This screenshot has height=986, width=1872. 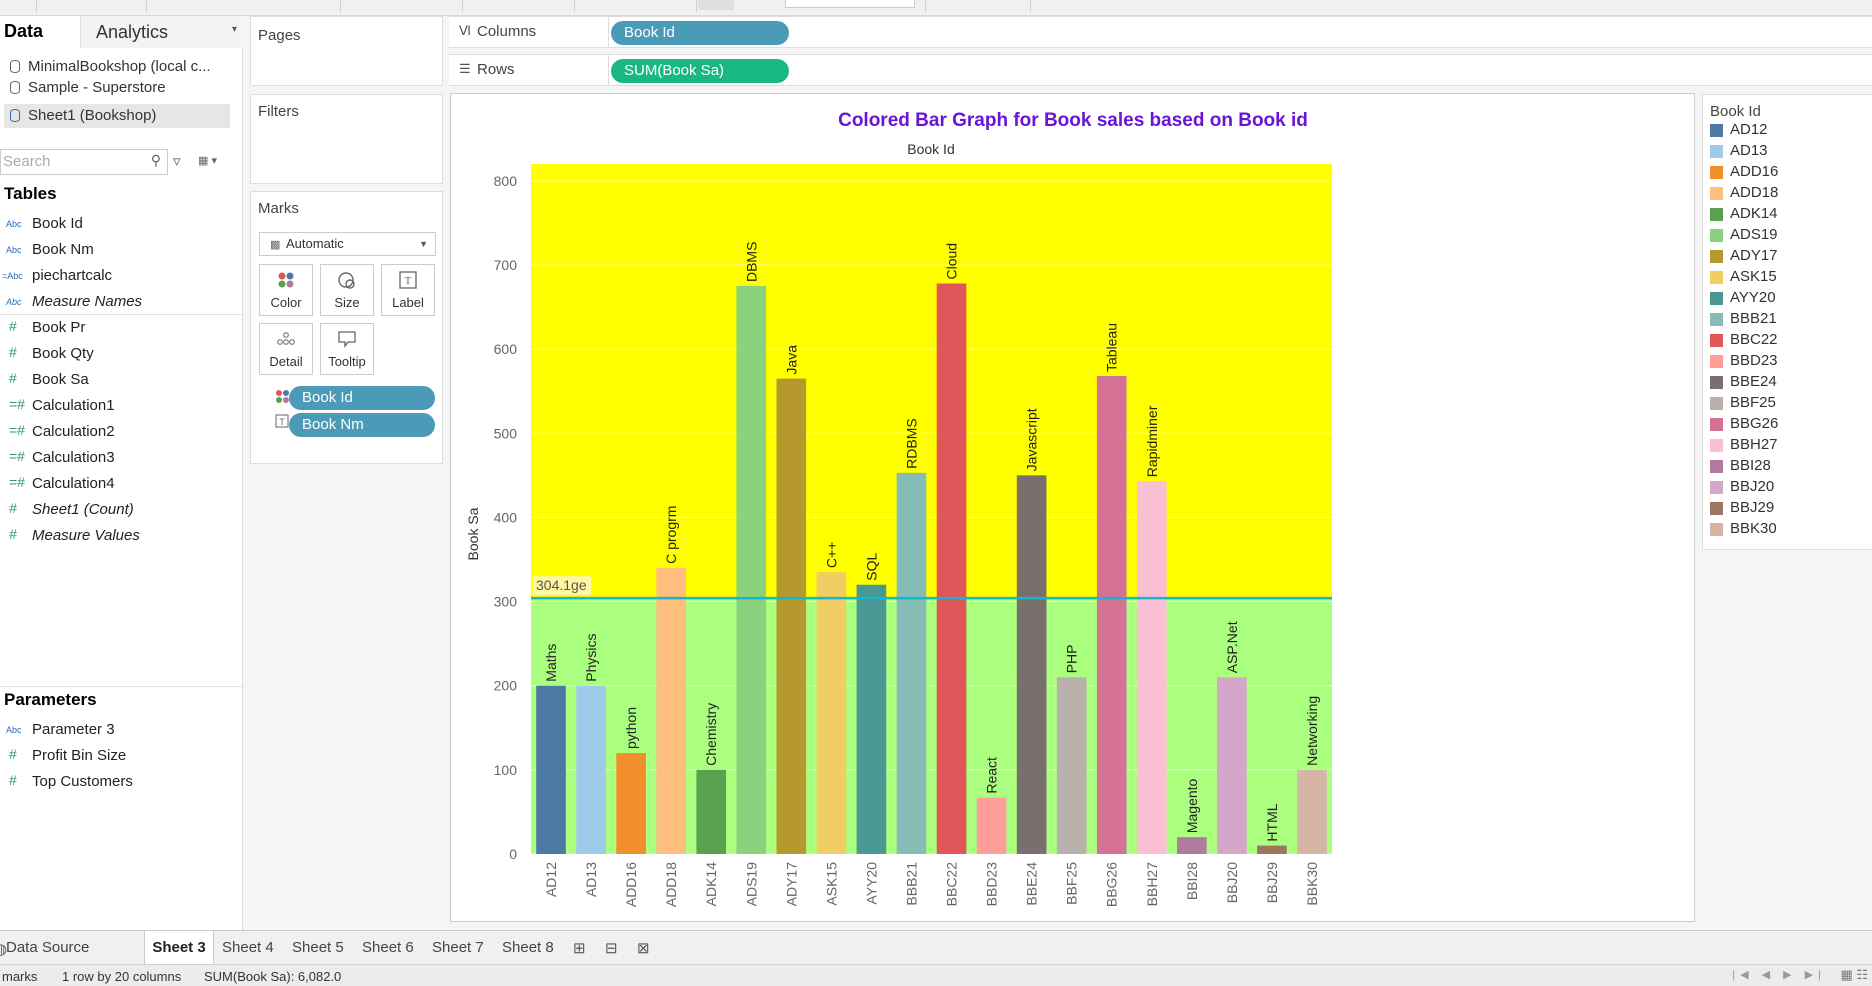 I want to click on filter-icon: ▿, so click(x=177, y=161).